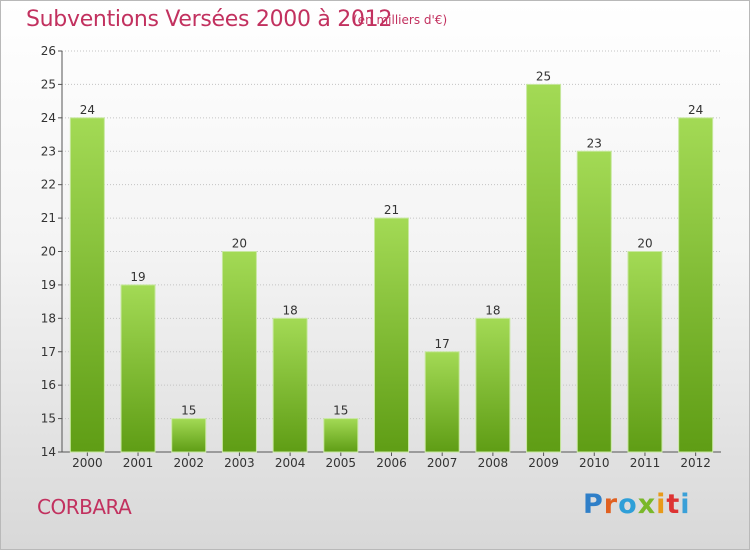 Image resolution: width=750 pixels, height=551 pixels. I want to click on proxiti-logo: Proxiti, so click(637, 504).